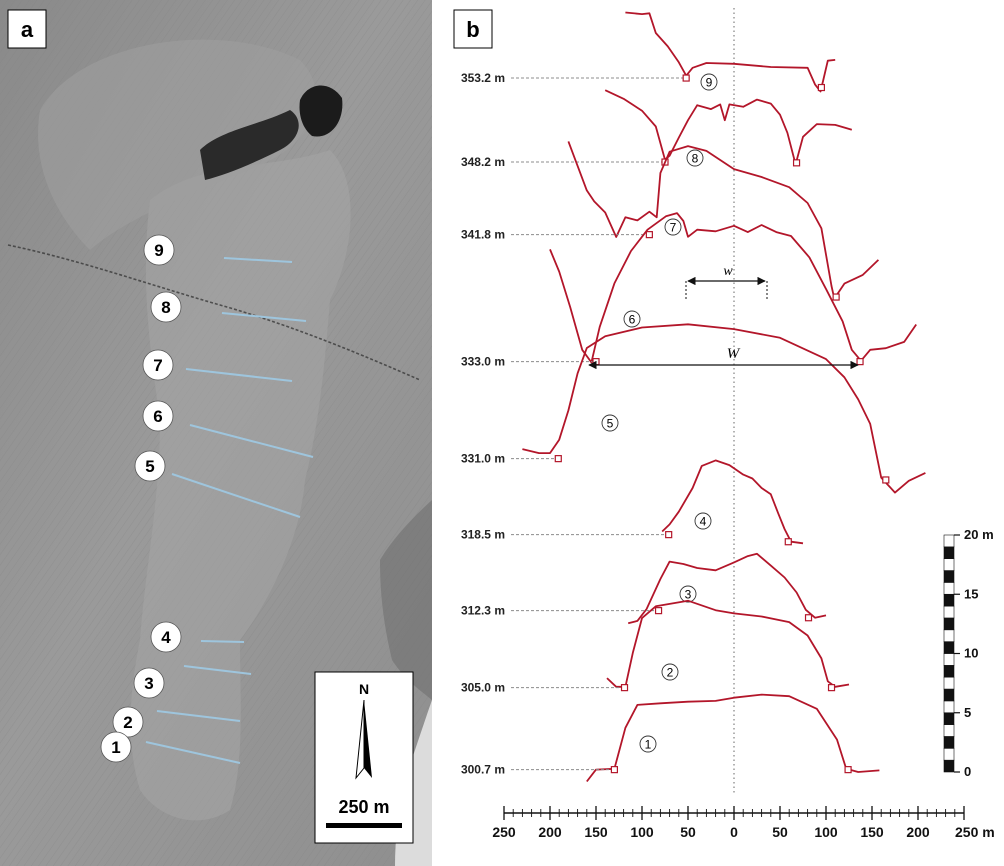 The width and height of the screenshot is (1004, 866). I want to click on profile-9: 353.2 m 9, so click(648, 52).